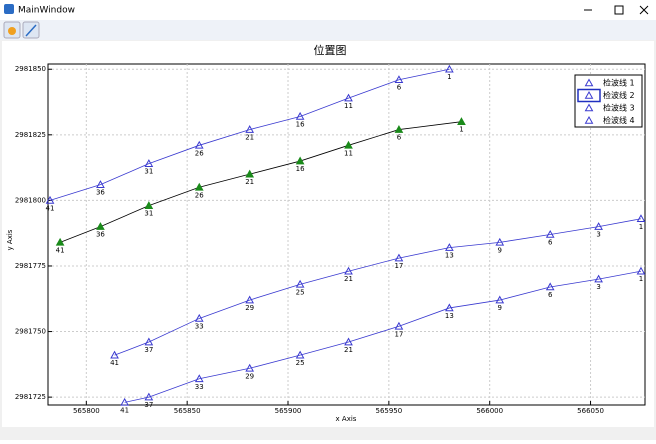  I want to click on legend-label: 检波线 1, so click(619, 83).